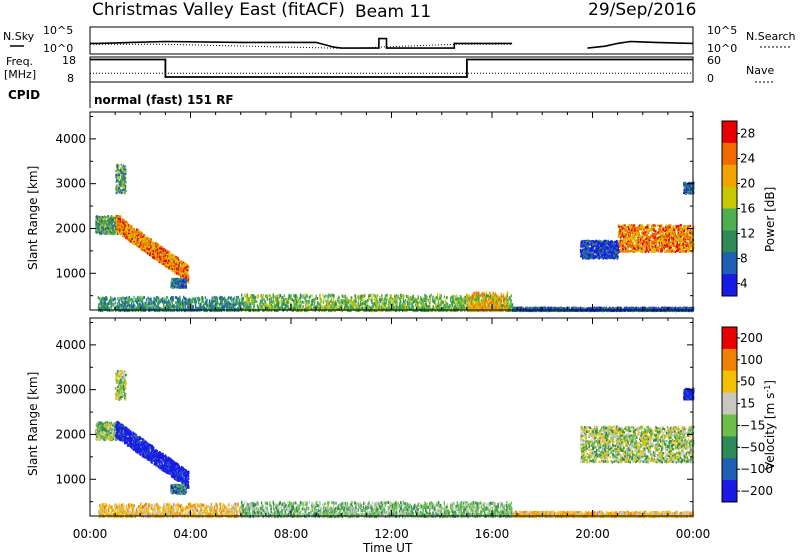  Describe the element at coordinates (747, 134) in the screenshot. I see `power-colorbar-tick-6: 28` at that location.